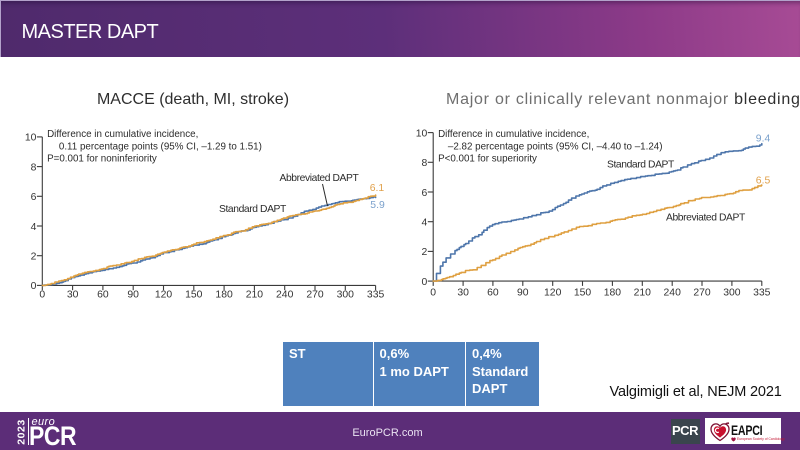 The width and height of the screenshot is (800, 450). Describe the element at coordinates (763, 180) in the screenshot. I see `svg-text: 6.5` at that location.